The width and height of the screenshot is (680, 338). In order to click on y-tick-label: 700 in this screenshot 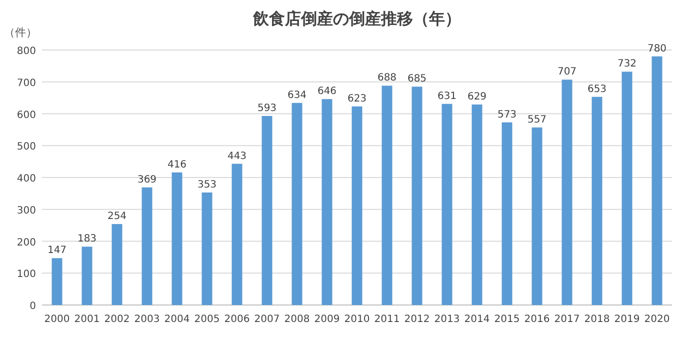, I will do `click(26, 83)`.